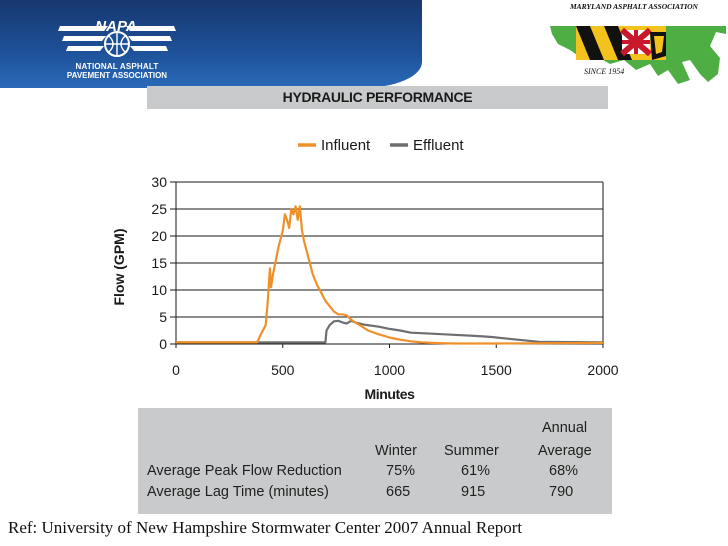 The image size is (728, 546). What do you see at coordinates (604, 71) in the screenshot?
I see `md-since-label: SINCE 1954` at bounding box center [604, 71].